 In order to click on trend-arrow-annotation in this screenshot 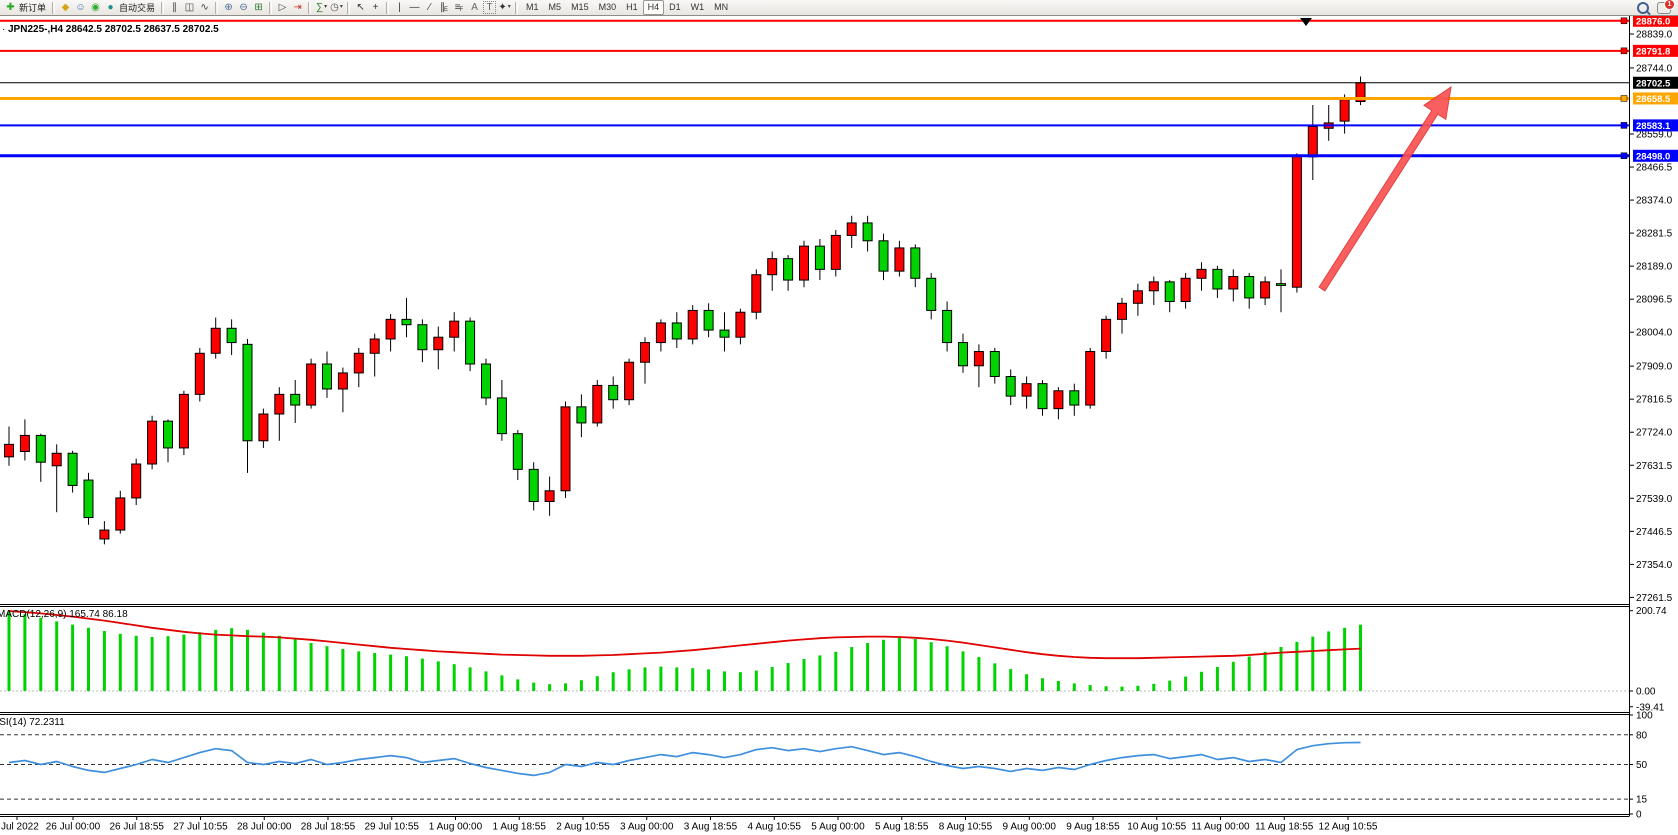, I will do `click(1385, 188)`.